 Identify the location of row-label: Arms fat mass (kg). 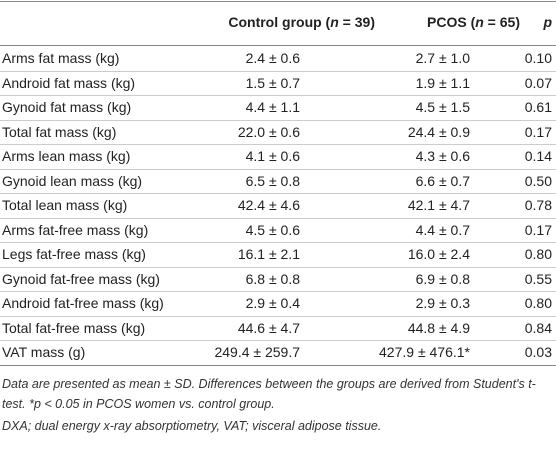
(61, 58).